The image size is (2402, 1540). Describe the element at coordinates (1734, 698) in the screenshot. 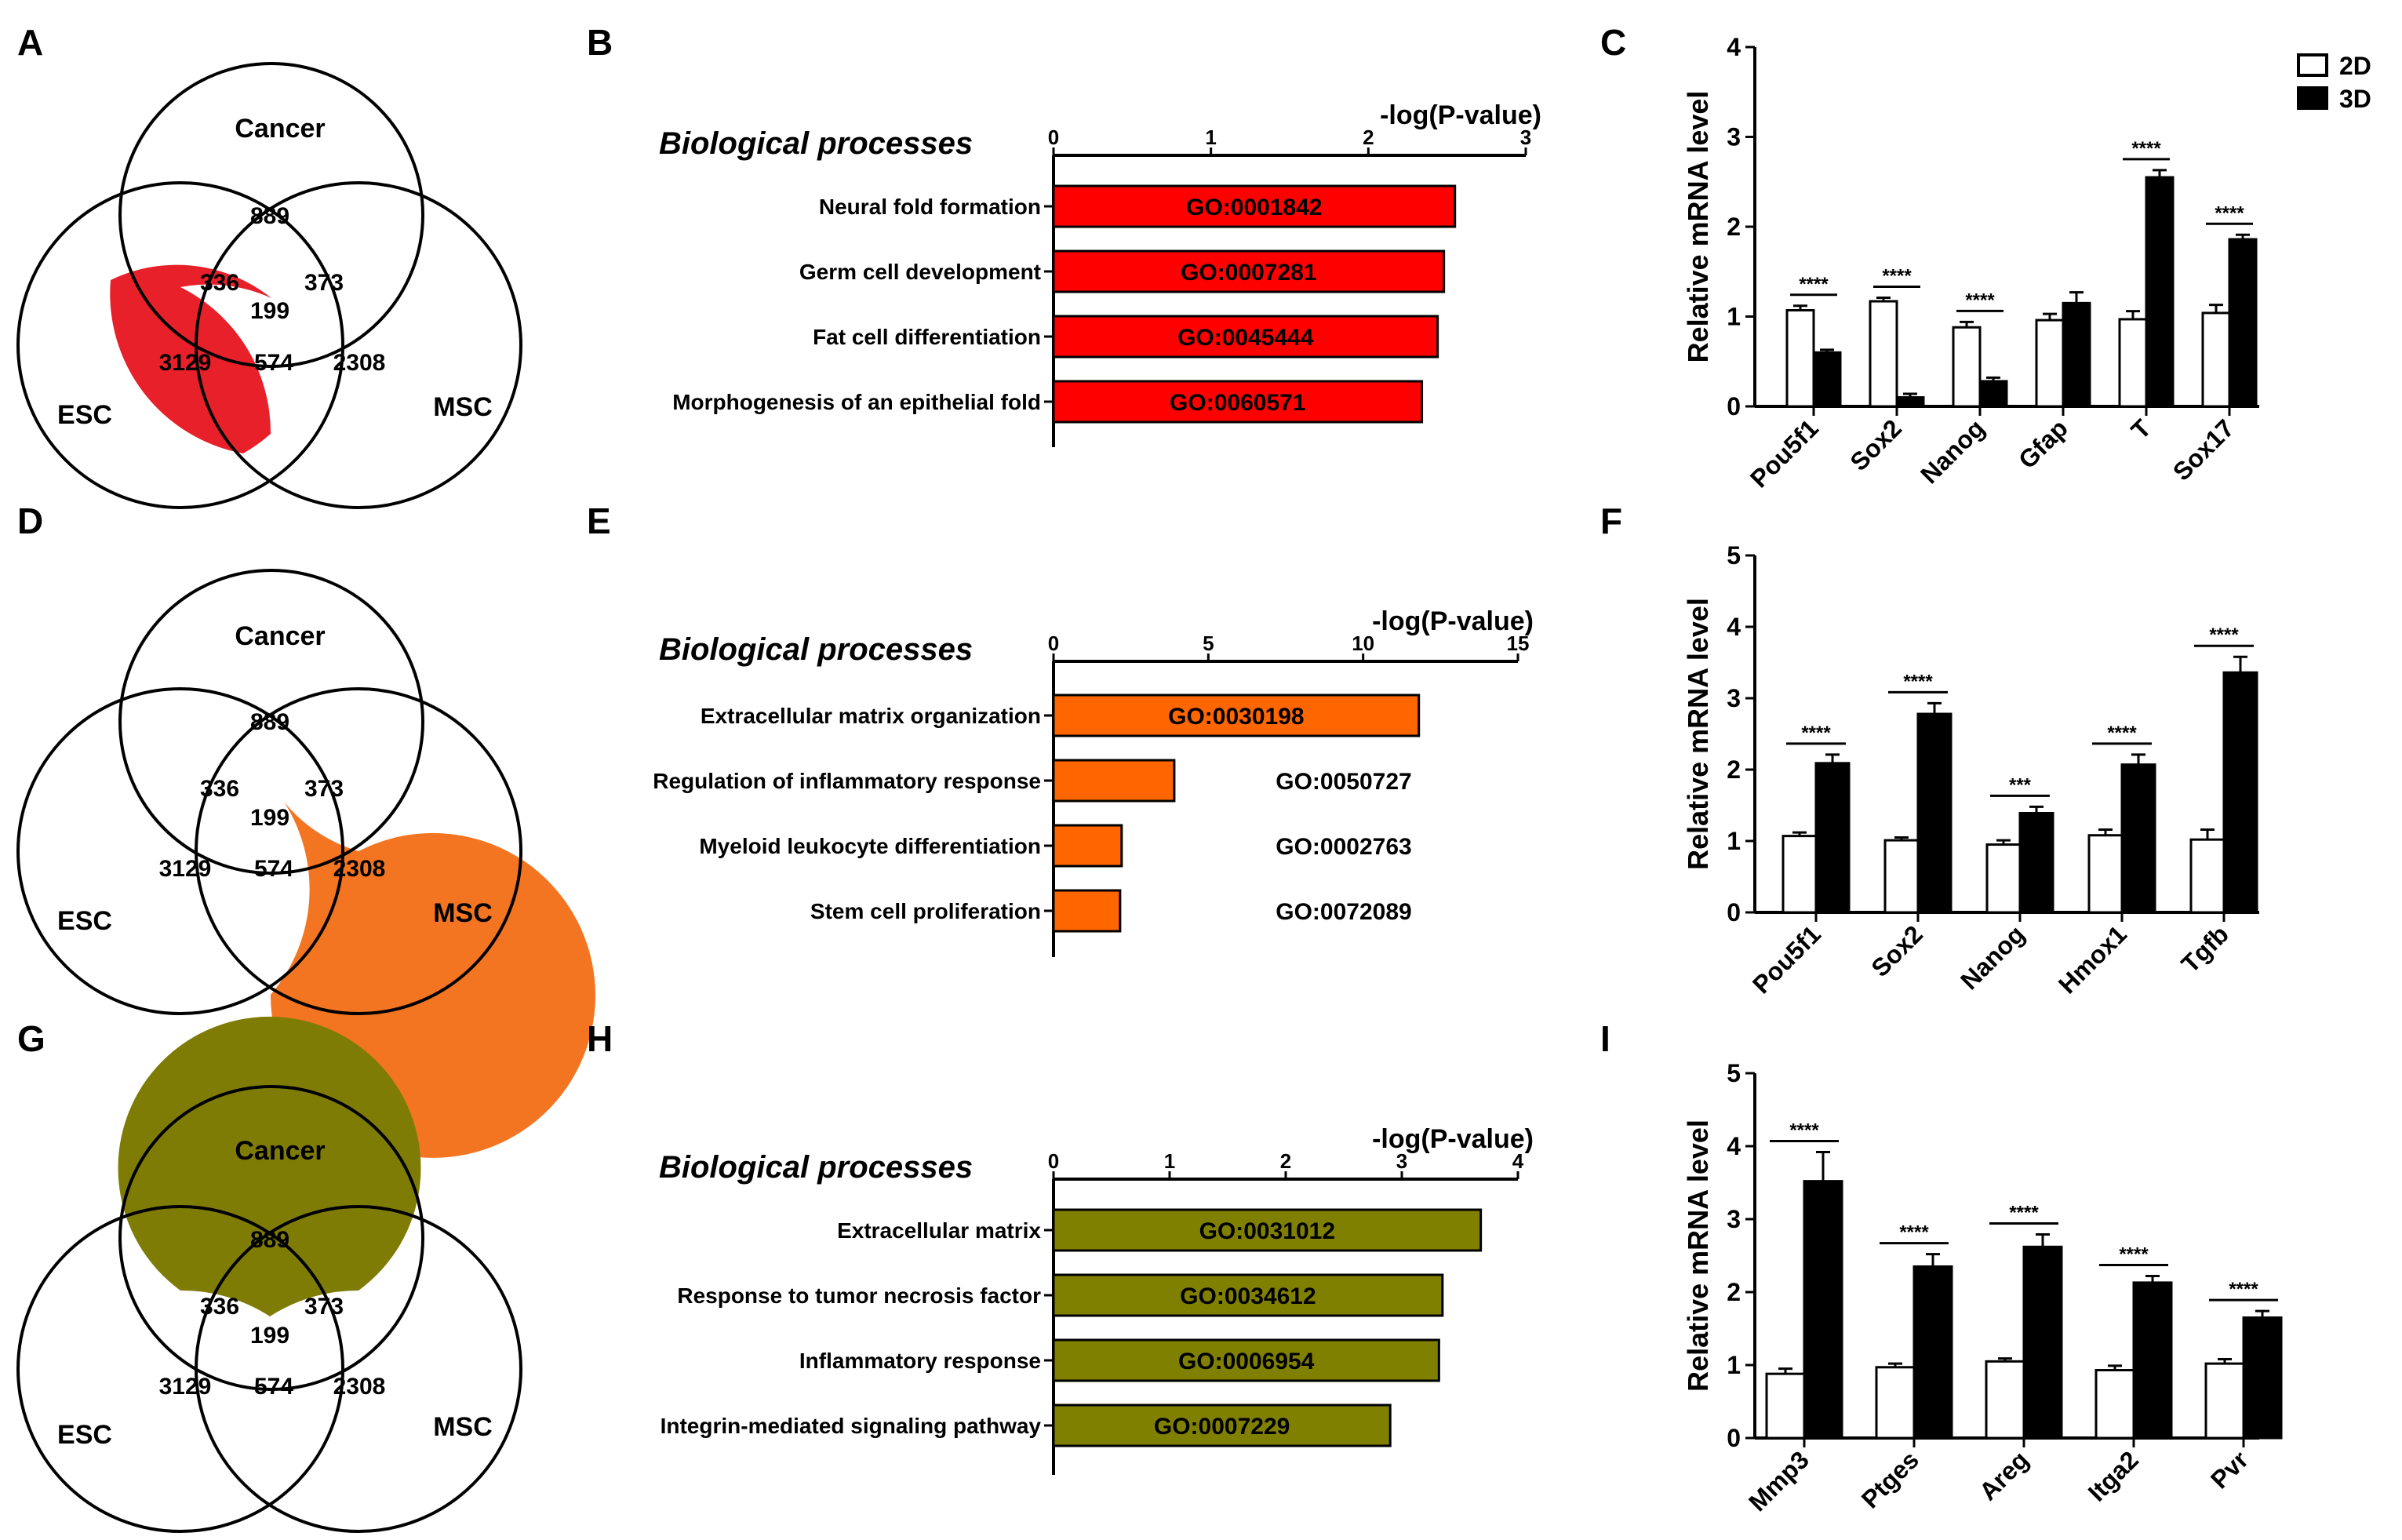

I see `y-tick-label: 3` at that location.